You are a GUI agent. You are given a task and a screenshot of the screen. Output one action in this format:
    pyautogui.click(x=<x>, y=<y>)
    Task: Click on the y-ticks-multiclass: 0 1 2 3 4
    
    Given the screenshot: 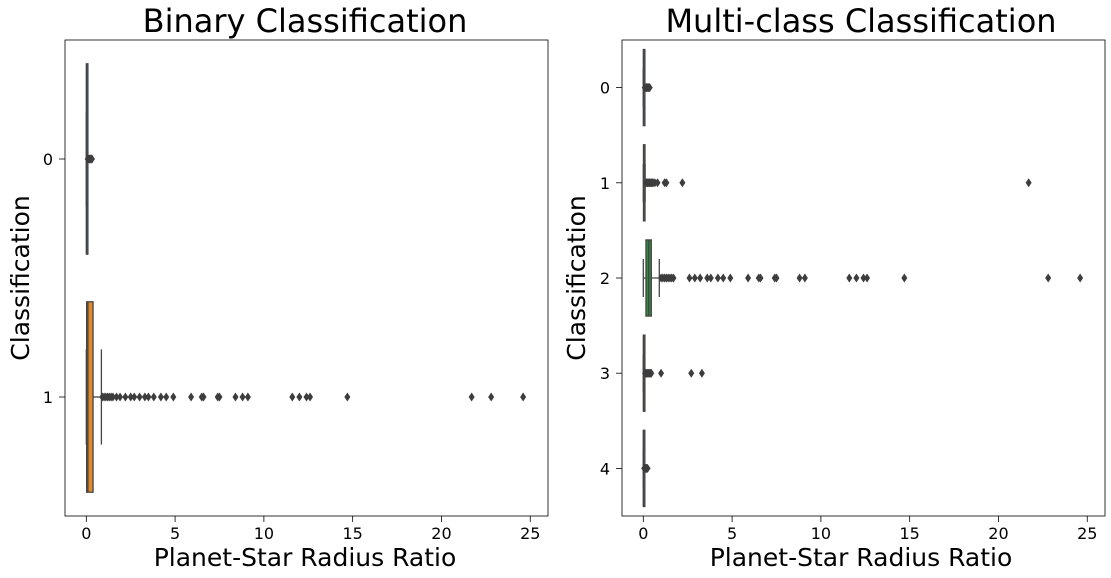 What is the action you would take?
    pyautogui.click(x=611, y=278)
    